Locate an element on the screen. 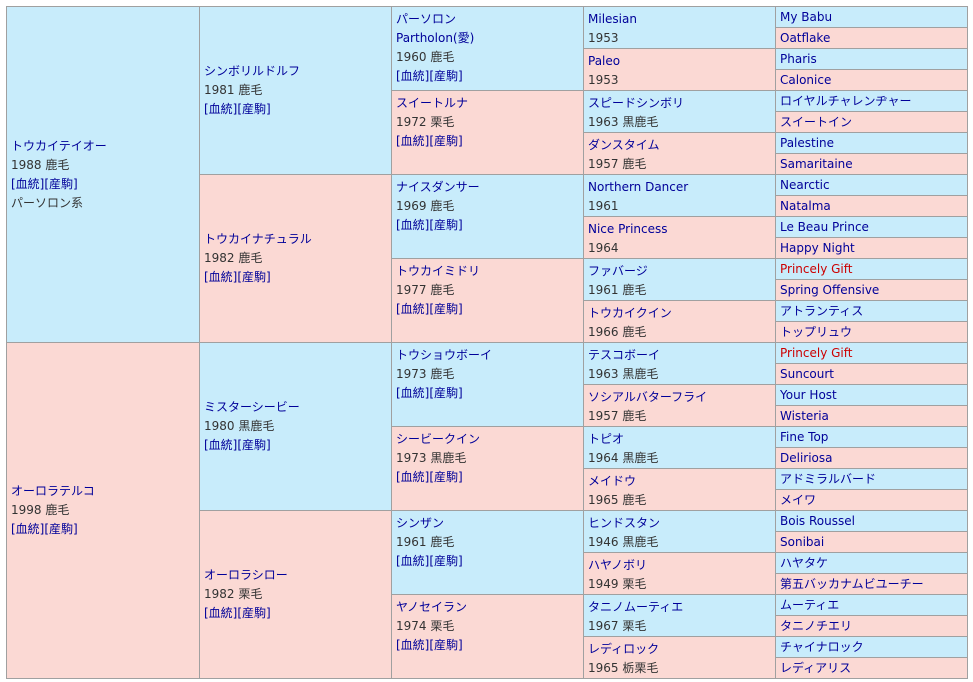  horse-birth-color: 1946 黒鹿毛 is located at coordinates (623, 542).